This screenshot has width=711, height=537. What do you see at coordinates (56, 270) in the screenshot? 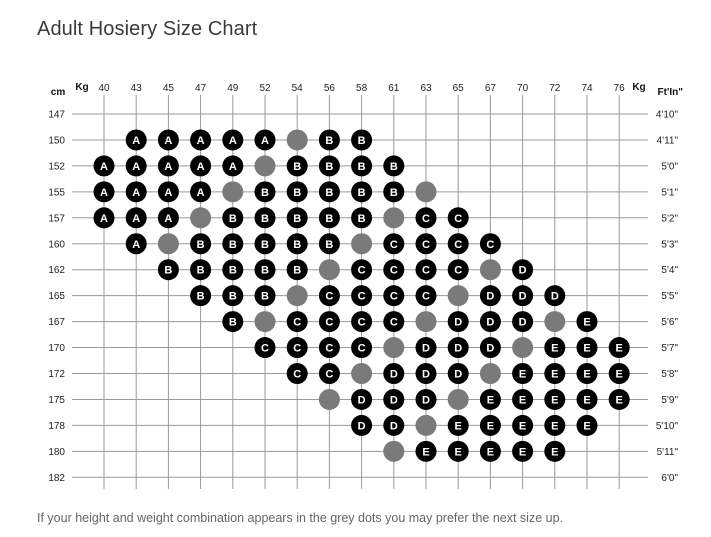
I see `y-tick-label-cm: 162` at bounding box center [56, 270].